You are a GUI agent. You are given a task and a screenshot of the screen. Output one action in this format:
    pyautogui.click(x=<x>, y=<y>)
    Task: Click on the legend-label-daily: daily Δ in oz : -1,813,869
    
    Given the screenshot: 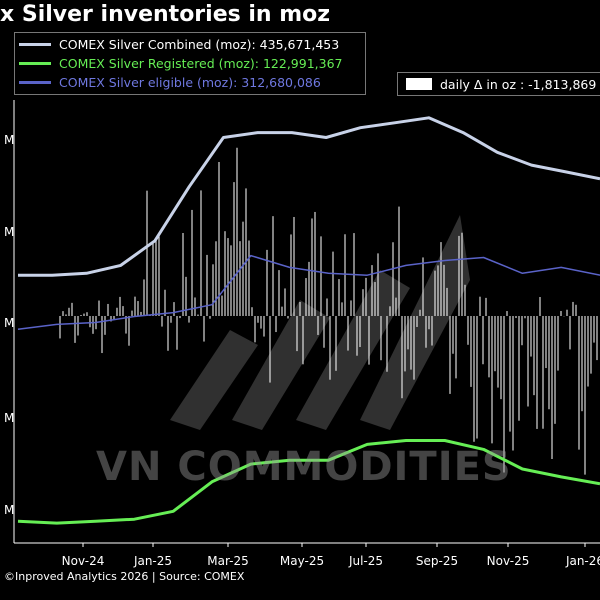 What is the action you would take?
    pyautogui.click(x=518, y=84)
    